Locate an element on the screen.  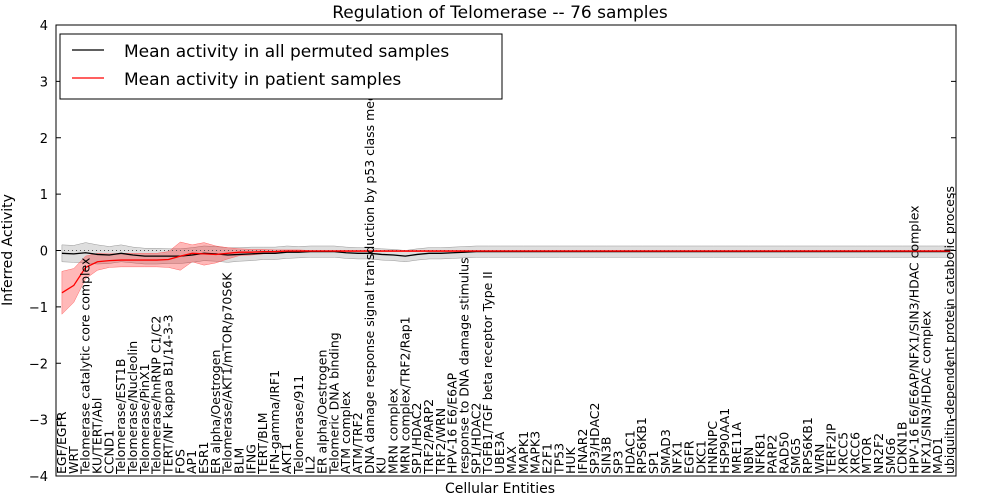
x-tick-label: MRN complex is located at coordinates (393, 431).